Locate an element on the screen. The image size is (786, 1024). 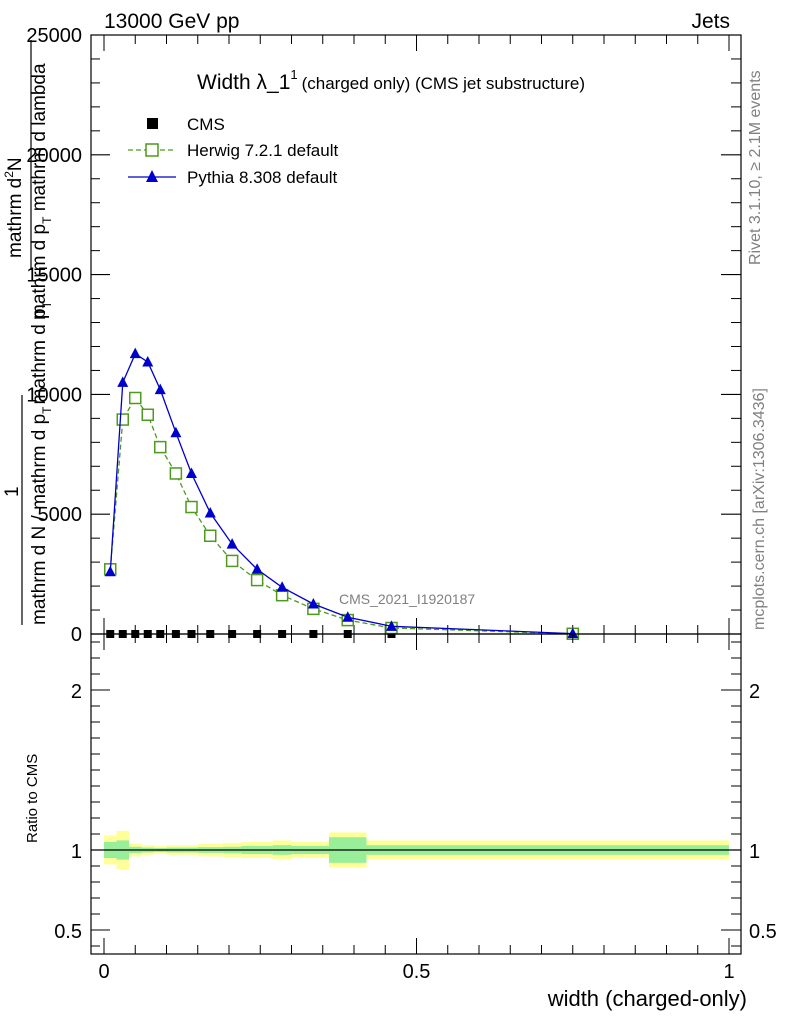
y-tick-label: 0 is located at coordinates (76, 635).